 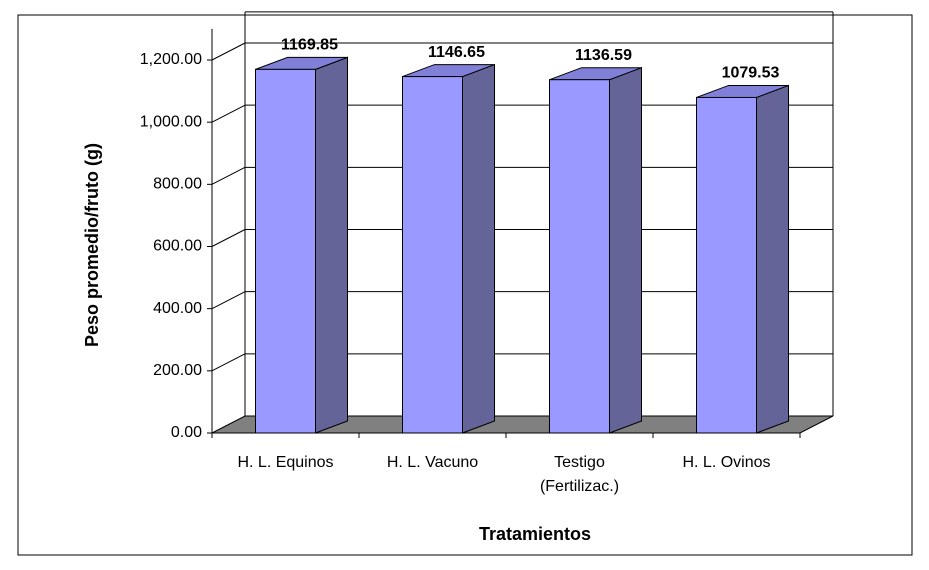 I want to click on y-tick-label: 1,000.00, so click(x=171, y=121).